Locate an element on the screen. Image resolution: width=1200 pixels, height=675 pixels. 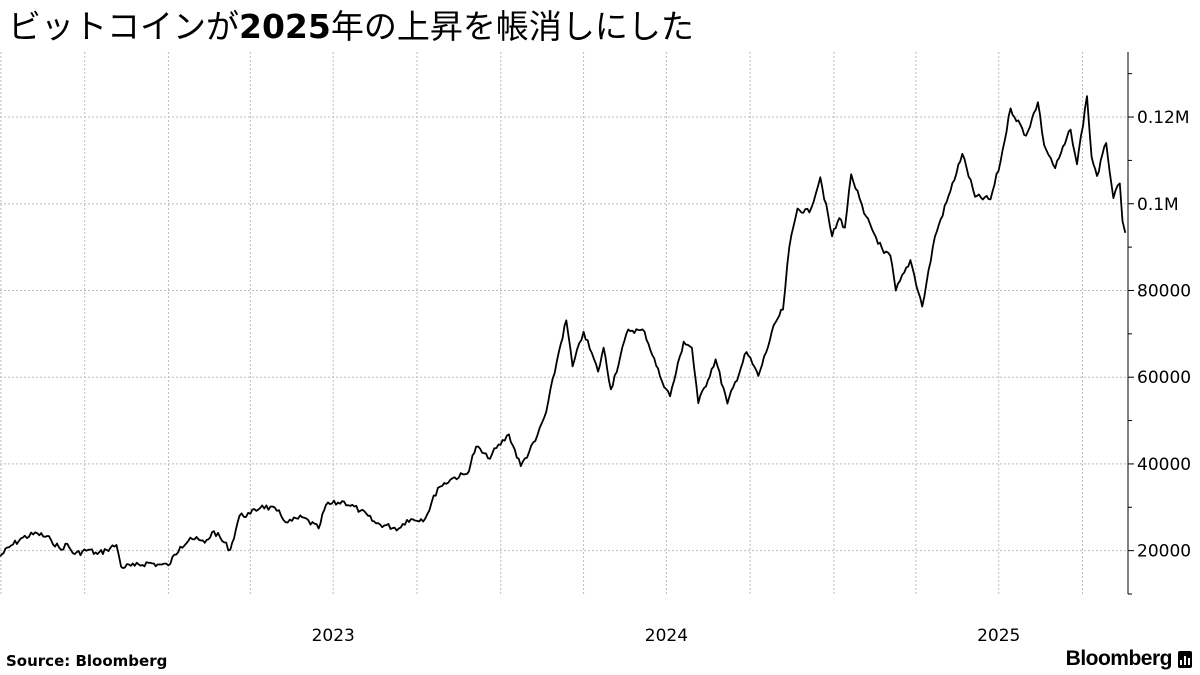
x-tick-label: 2025 is located at coordinates (998, 636).